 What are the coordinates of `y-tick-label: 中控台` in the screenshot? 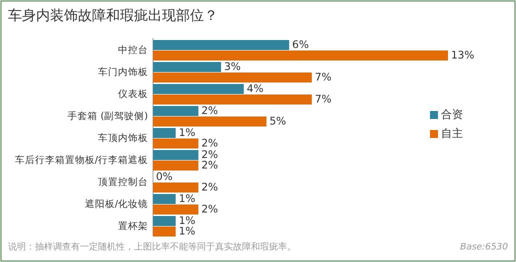 It's located at (133, 50).